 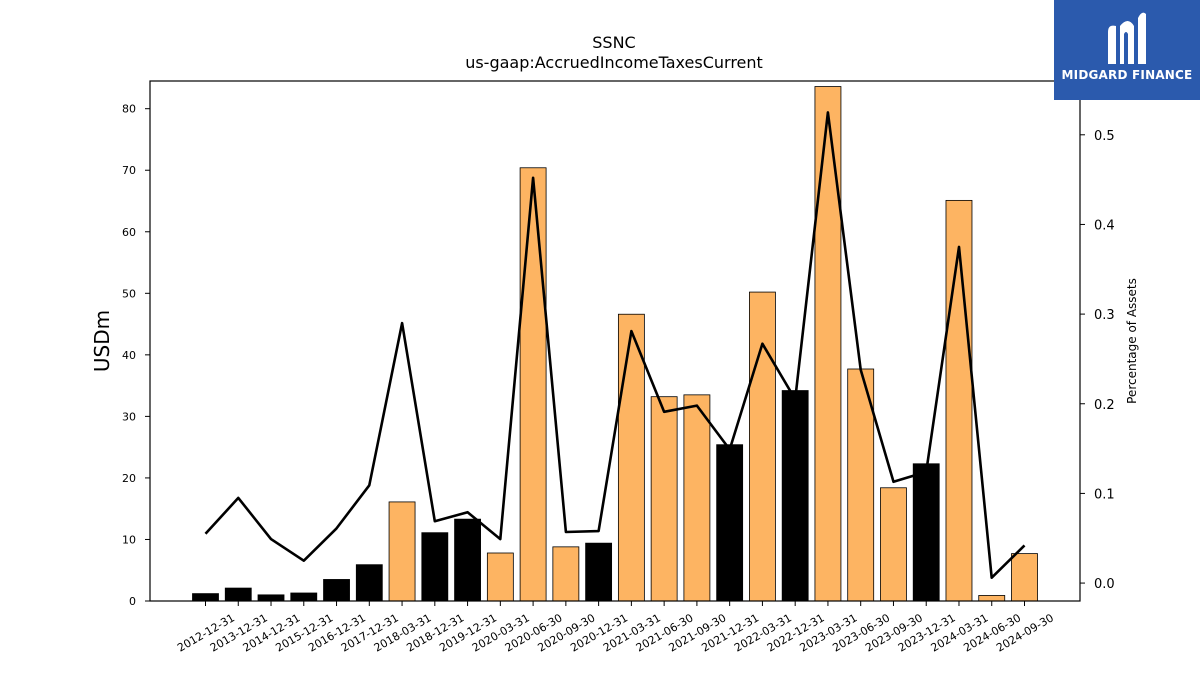 I want to click on midgard-logo-icon, so click(x=1127, y=38).